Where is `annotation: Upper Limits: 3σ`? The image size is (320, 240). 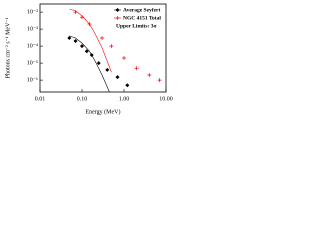 annotation: Upper Limits: 3σ is located at coordinates (136, 26).